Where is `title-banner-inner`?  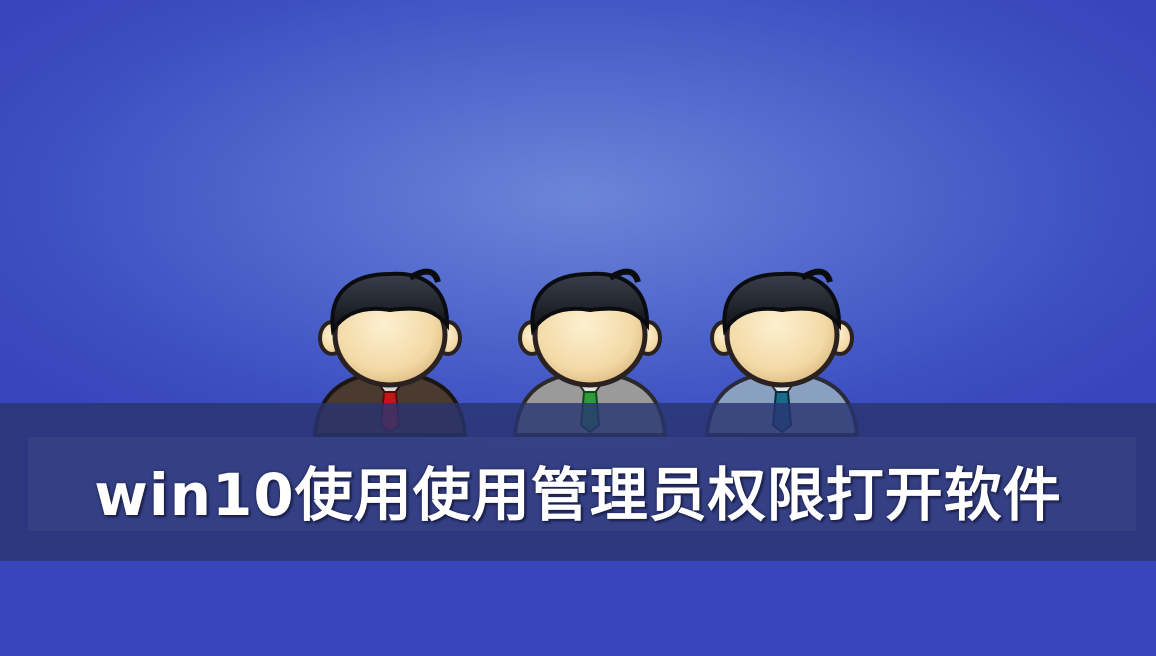 title-banner-inner is located at coordinates (582, 484).